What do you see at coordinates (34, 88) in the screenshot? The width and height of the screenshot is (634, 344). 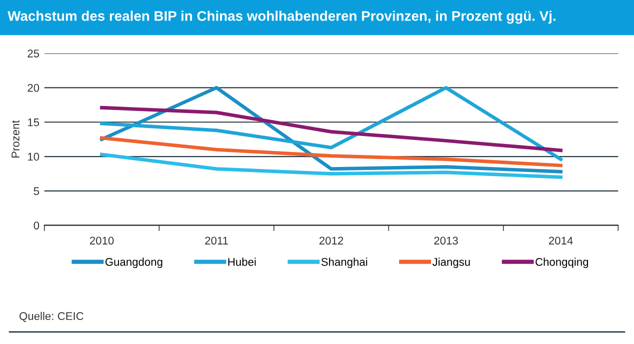 I see `y-tick-label: 20` at bounding box center [34, 88].